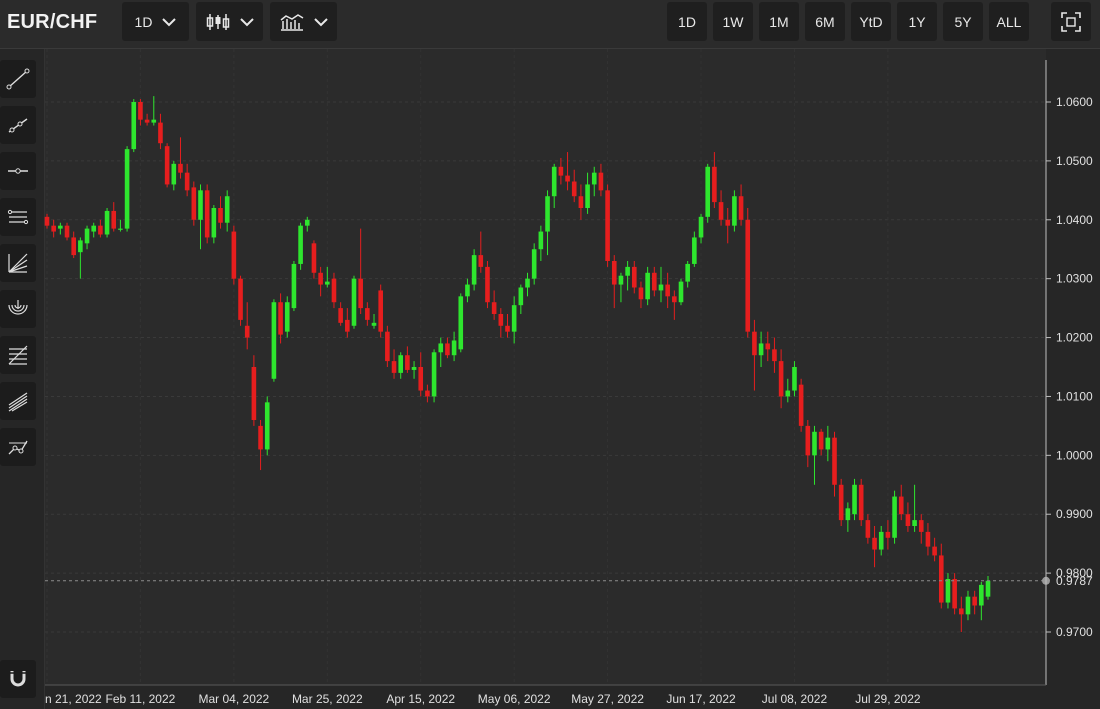  What do you see at coordinates (52, 22) in the screenshot?
I see `symbol-title: EUR/CHF` at bounding box center [52, 22].